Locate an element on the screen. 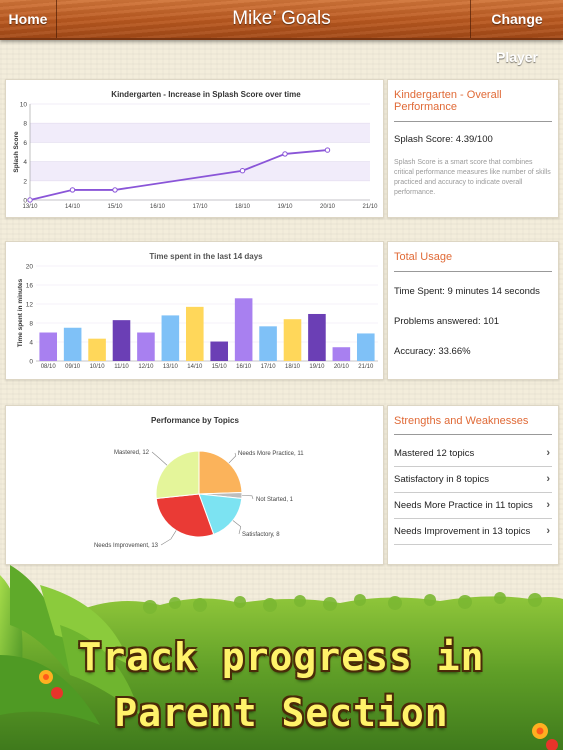 The image size is (563, 750). x-tick-label: 12/10 is located at coordinates (146, 367).